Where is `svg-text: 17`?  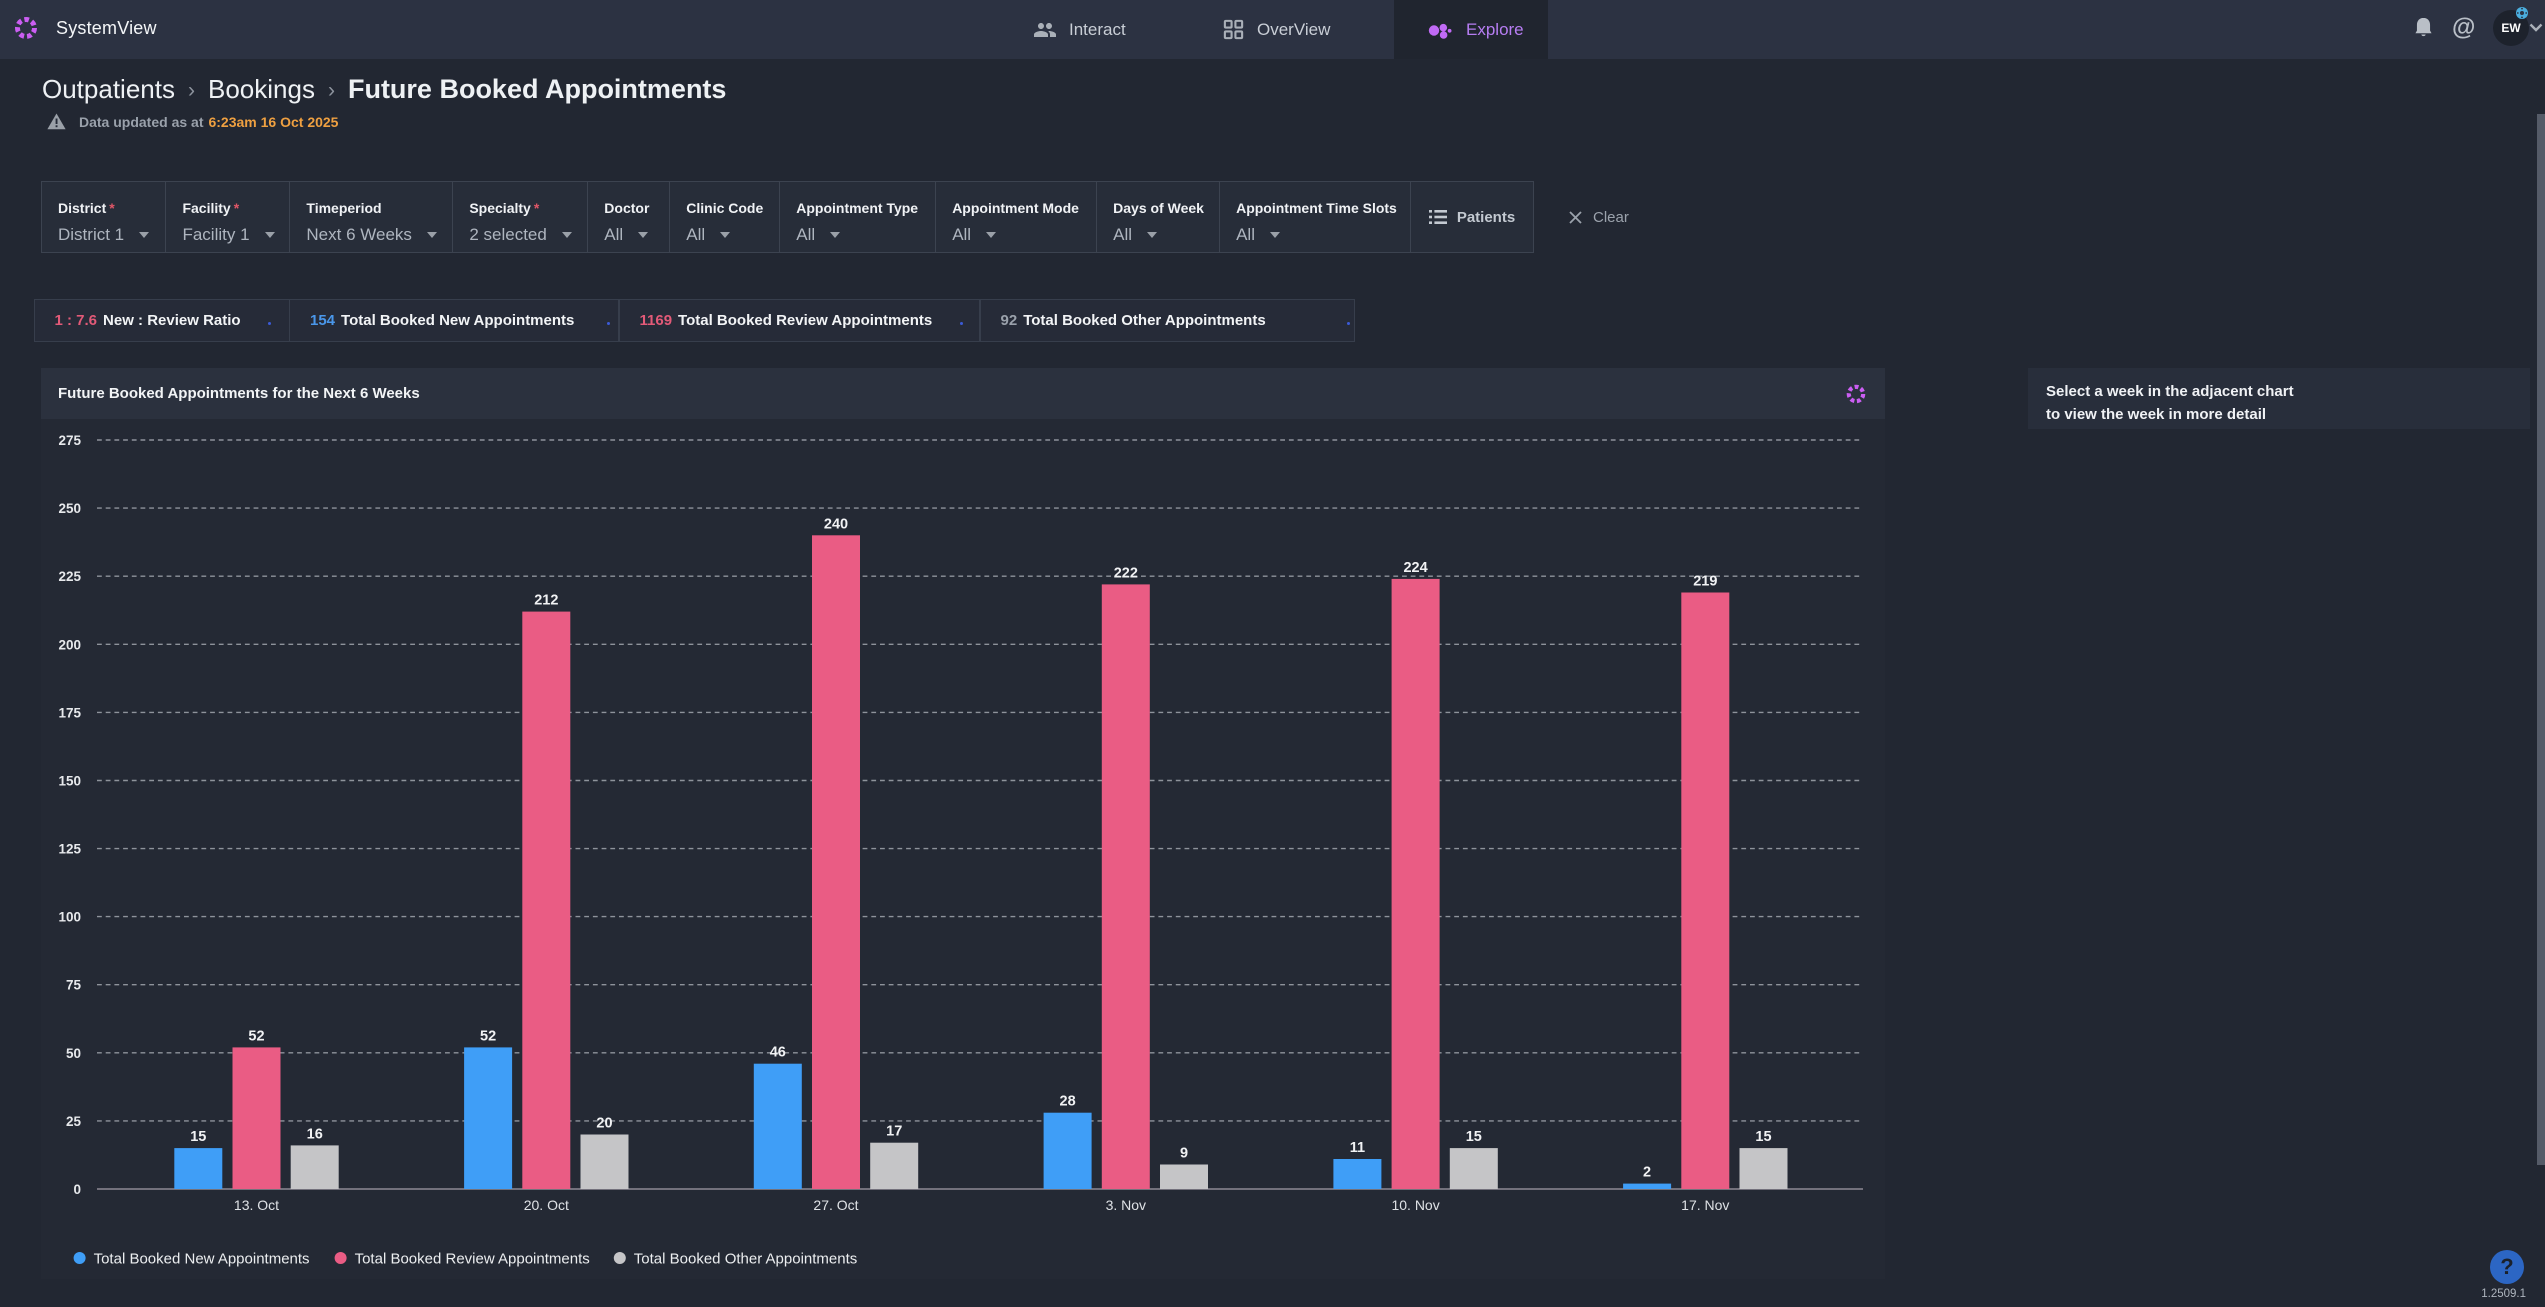
svg-text: 17 is located at coordinates (894, 1132).